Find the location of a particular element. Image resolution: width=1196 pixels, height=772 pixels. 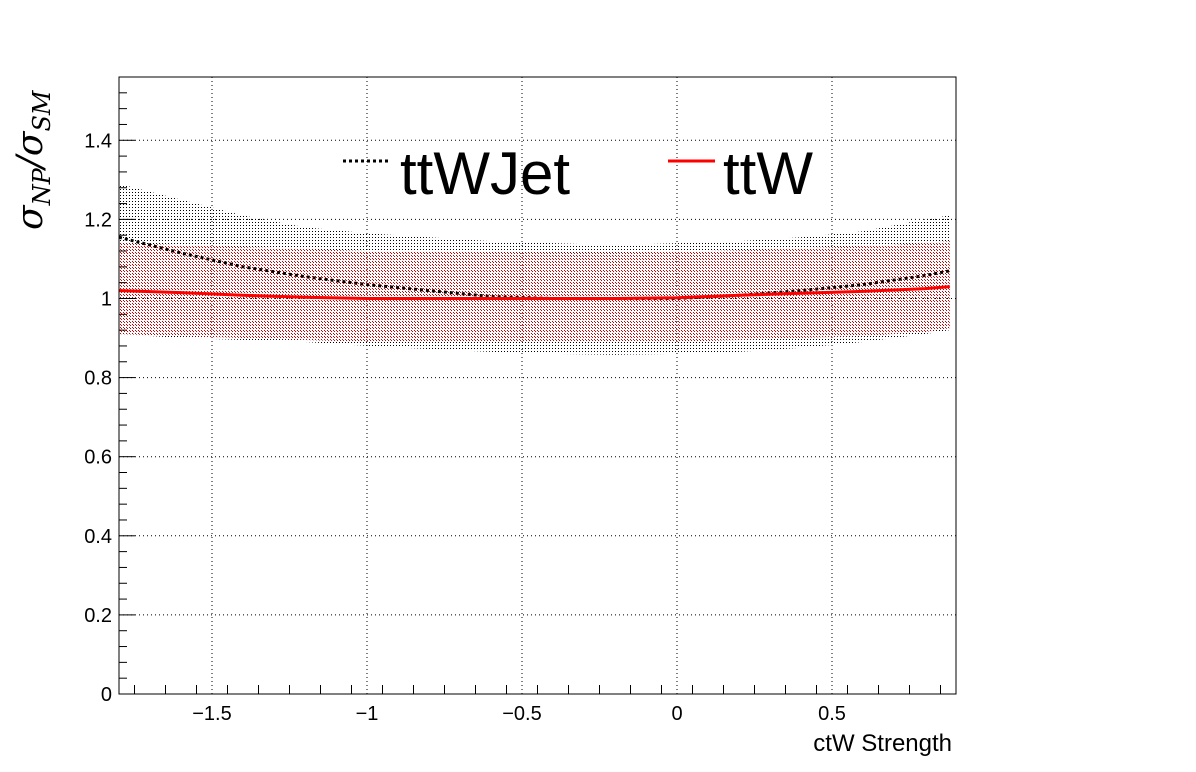

x-tick-label: 0.5 is located at coordinates (832, 714).